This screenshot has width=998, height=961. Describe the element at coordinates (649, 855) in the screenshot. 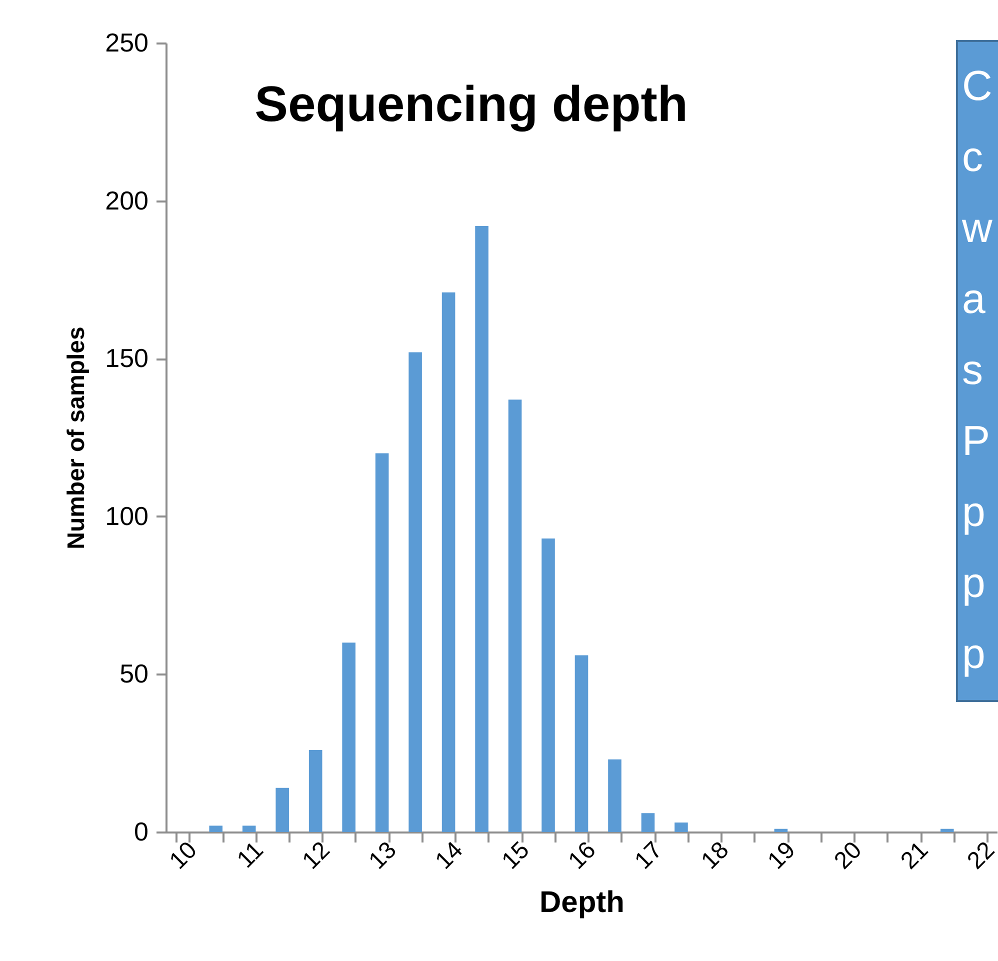

I see `x-tick-label: 17` at that location.